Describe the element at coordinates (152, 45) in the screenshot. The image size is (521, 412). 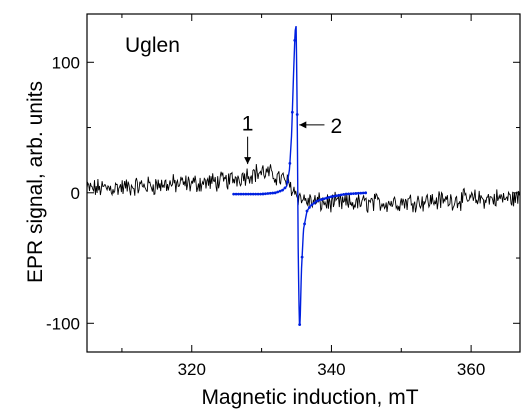
I see `panel-label: Uglen` at that location.